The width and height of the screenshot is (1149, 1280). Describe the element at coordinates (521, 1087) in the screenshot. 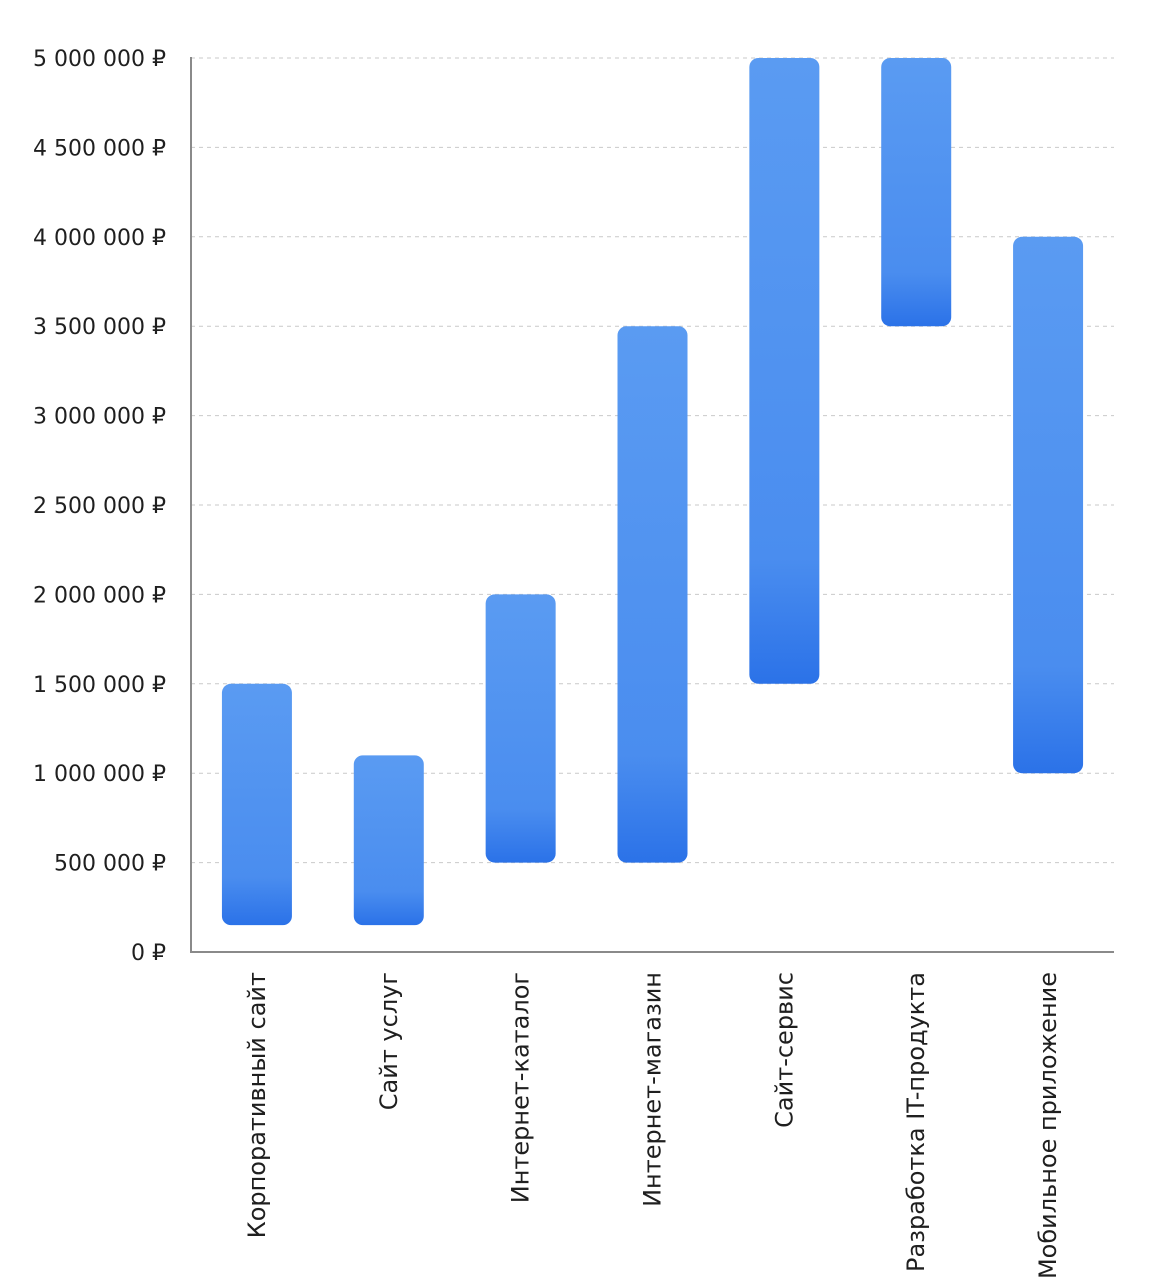

I see `x-category-label: Интернет-каталог` at that location.